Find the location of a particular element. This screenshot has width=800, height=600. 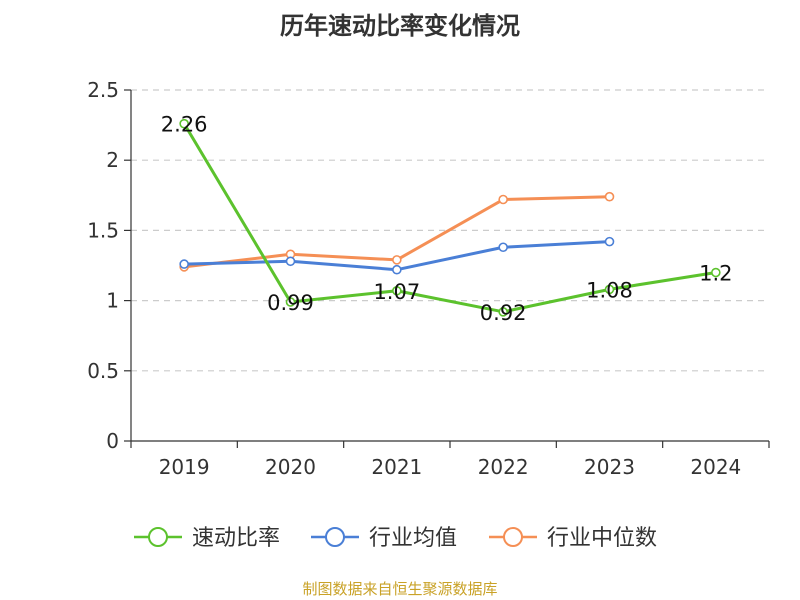

source-note: 制图数据来自恒生聚源数据库 is located at coordinates (400, 589).